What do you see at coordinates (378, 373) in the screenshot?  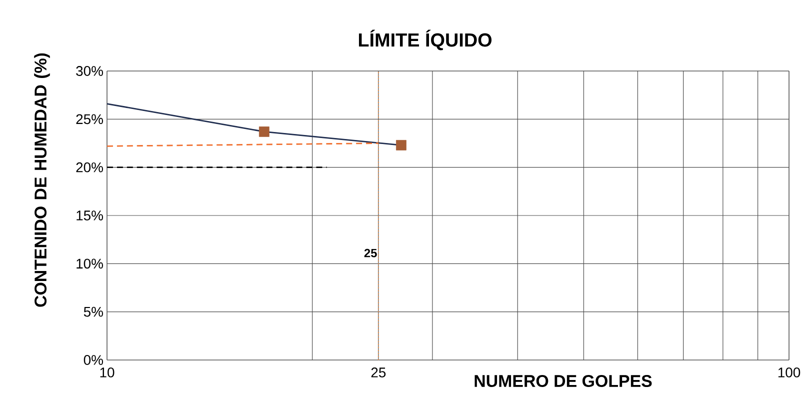 I see `x-tick-label: 25` at bounding box center [378, 373].